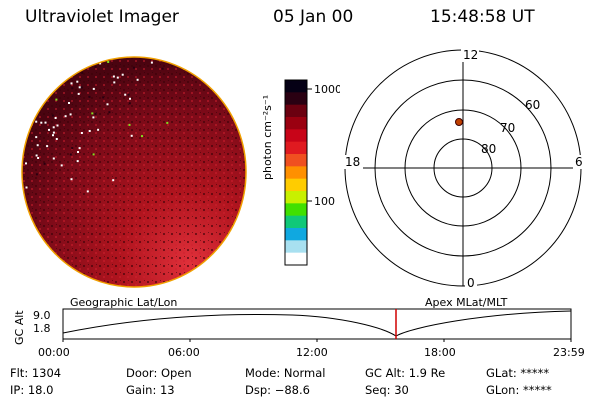  Describe the element at coordinates (124, 302) in the screenshot. I see `timeline-left-title: Geographic Lat/Lon` at that location.